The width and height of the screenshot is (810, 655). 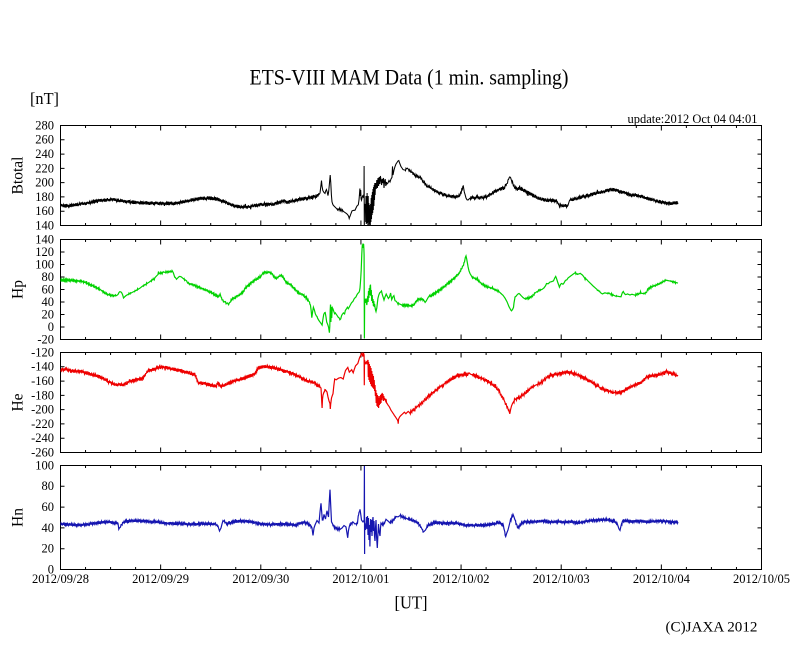 I want to click on svg-text: 2012/10/03, so click(x=561, y=579).